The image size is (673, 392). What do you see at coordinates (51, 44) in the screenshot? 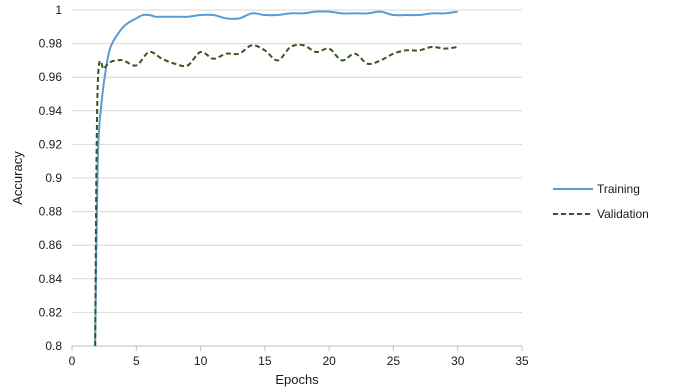
I see `y-tick-label: 0.98` at bounding box center [51, 44].